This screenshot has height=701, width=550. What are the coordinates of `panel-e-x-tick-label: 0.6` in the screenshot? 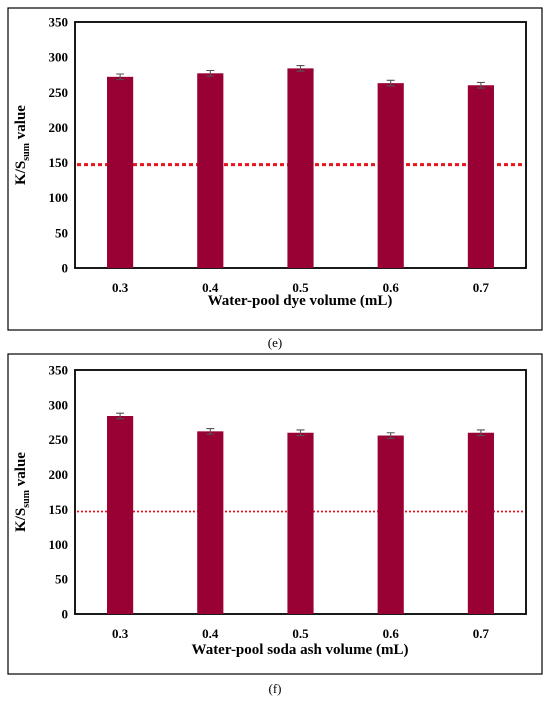 It's located at (391, 287).